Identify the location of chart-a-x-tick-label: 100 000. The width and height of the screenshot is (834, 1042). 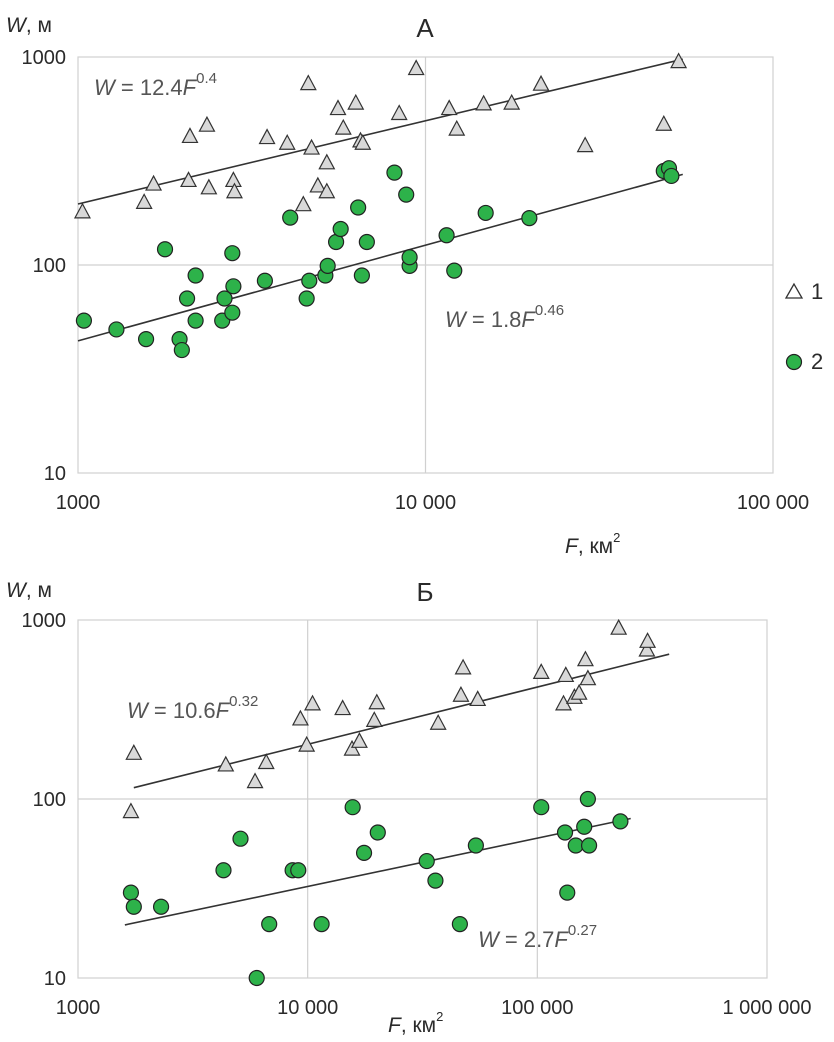
(773, 503).